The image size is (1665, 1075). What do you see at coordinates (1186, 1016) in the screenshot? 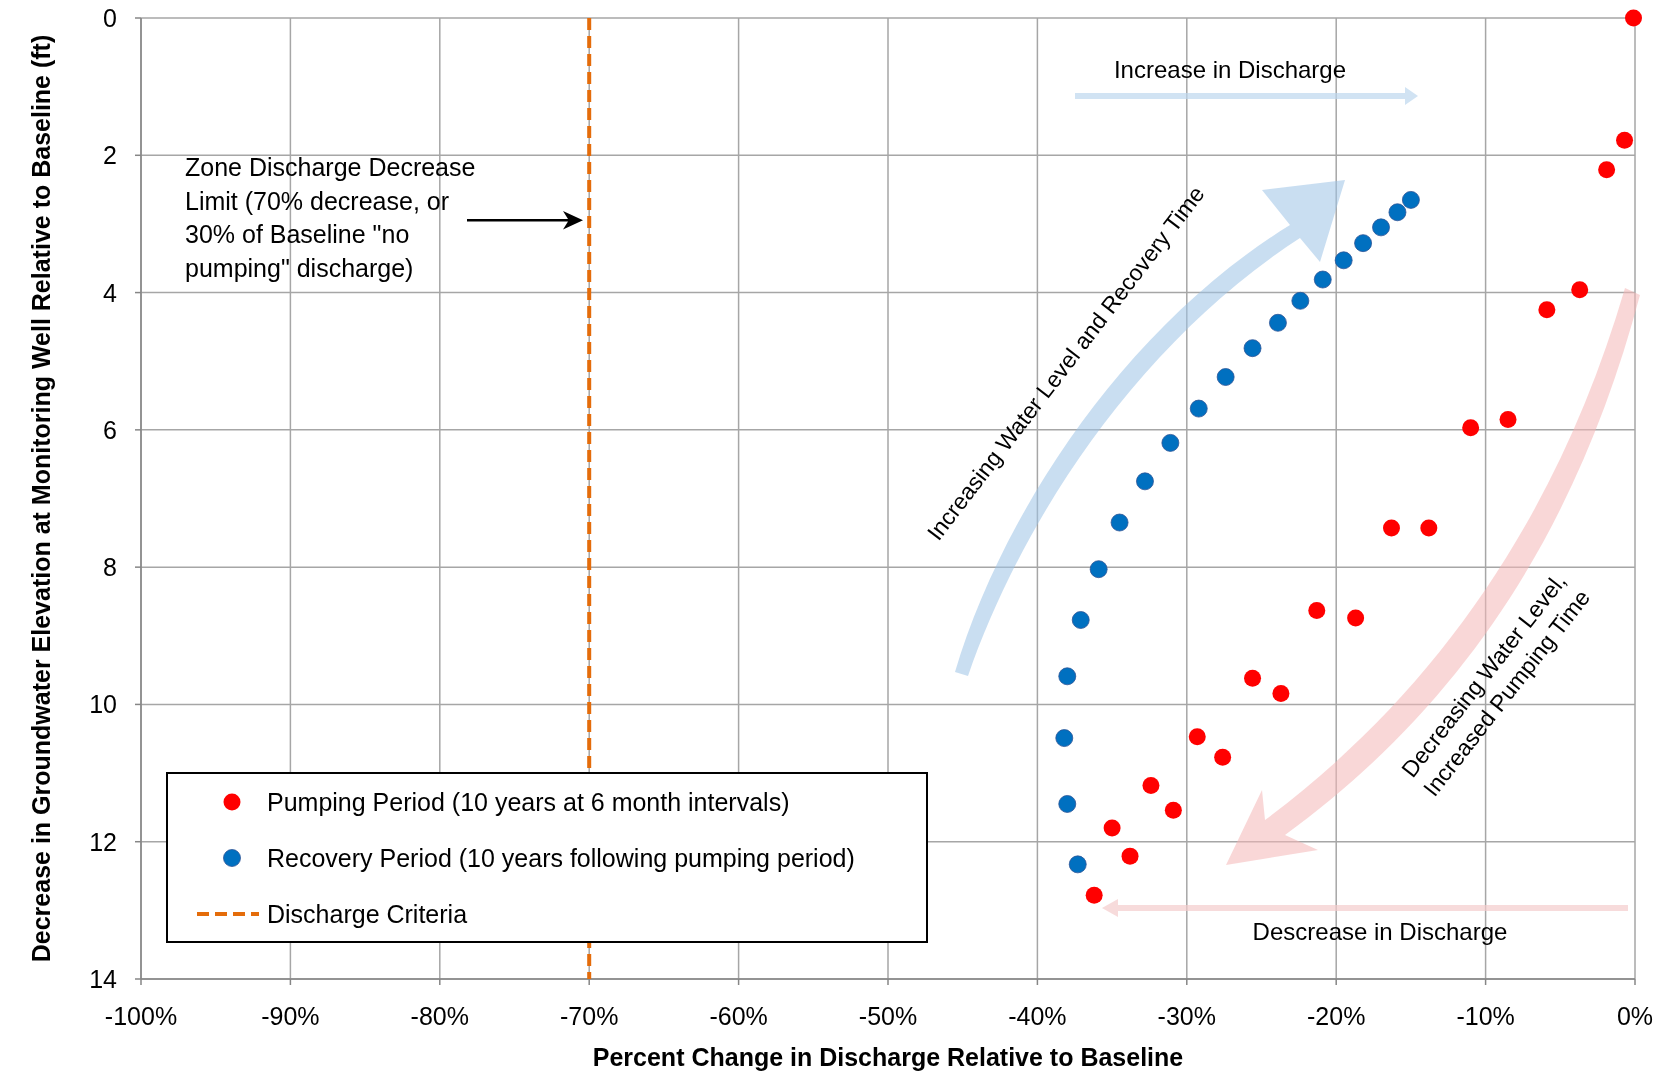
I see `x-tick-label: -30%` at bounding box center [1186, 1016].